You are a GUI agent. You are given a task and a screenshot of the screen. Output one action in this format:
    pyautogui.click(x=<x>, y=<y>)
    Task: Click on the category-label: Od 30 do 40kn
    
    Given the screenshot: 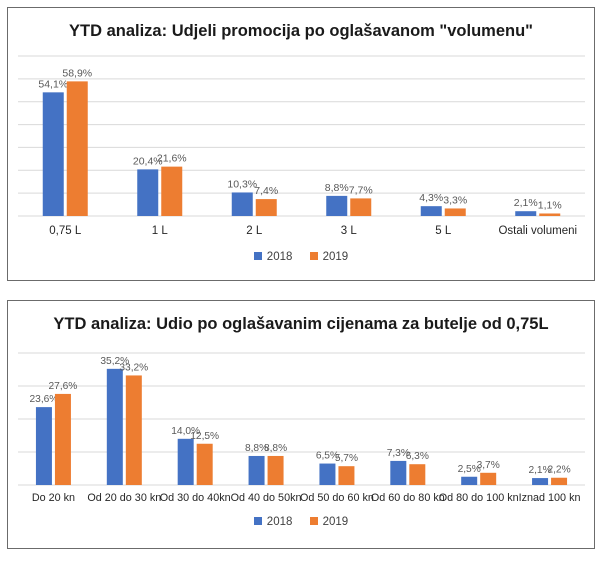 What is the action you would take?
    pyautogui.click(x=195, y=498)
    